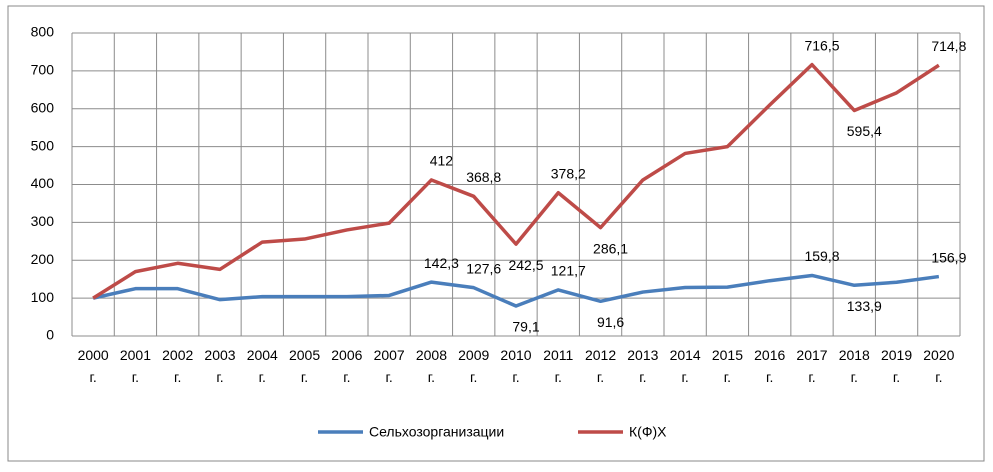 The width and height of the screenshot is (993, 472). What do you see at coordinates (558, 366) in the screenshot?
I see `x-tick-label: 2011 г.` at bounding box center [558, 366].